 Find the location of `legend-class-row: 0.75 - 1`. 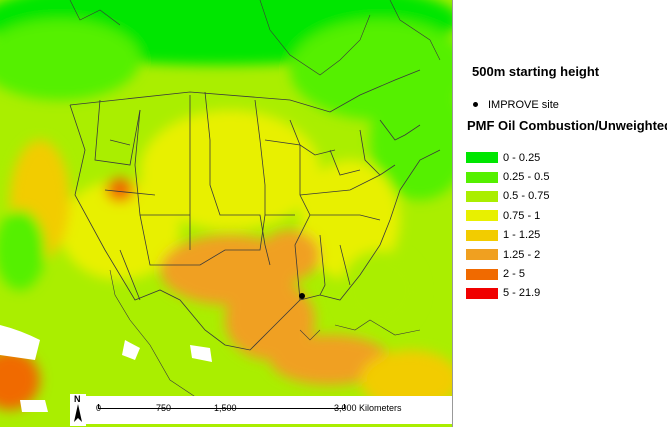

legend-class-row: 0.75 - 1 is located at coordinates (507, 215).